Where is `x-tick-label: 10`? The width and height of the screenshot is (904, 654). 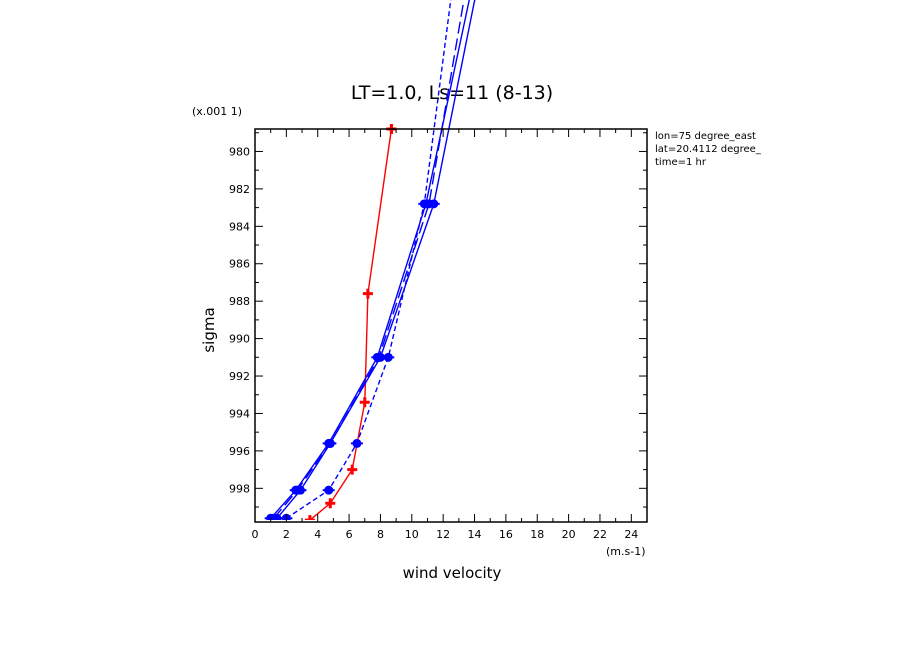 x-tick-label: 10 is located at coordinates (412, 534).